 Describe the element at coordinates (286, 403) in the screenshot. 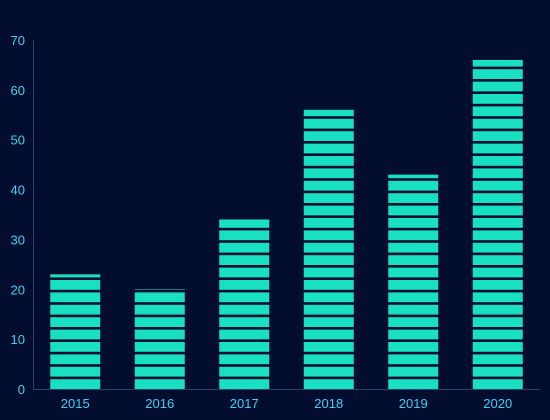

I see `x-axis-ticks: 2015 2016 2017 2018 2019 2020` at that location.